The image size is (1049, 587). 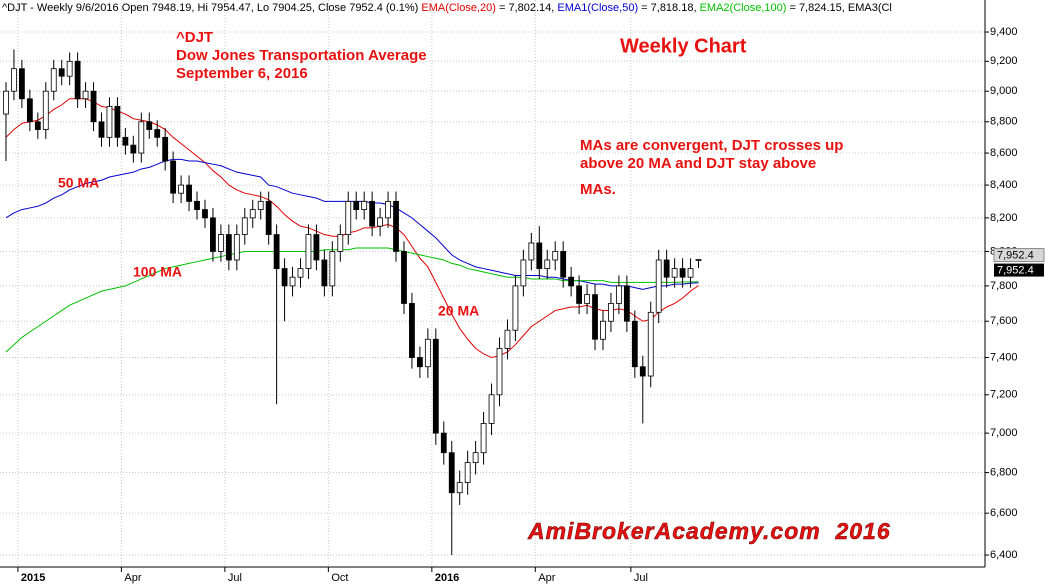 I want to click on y-tick-label: 6,600, so click(x=1004, y=513).